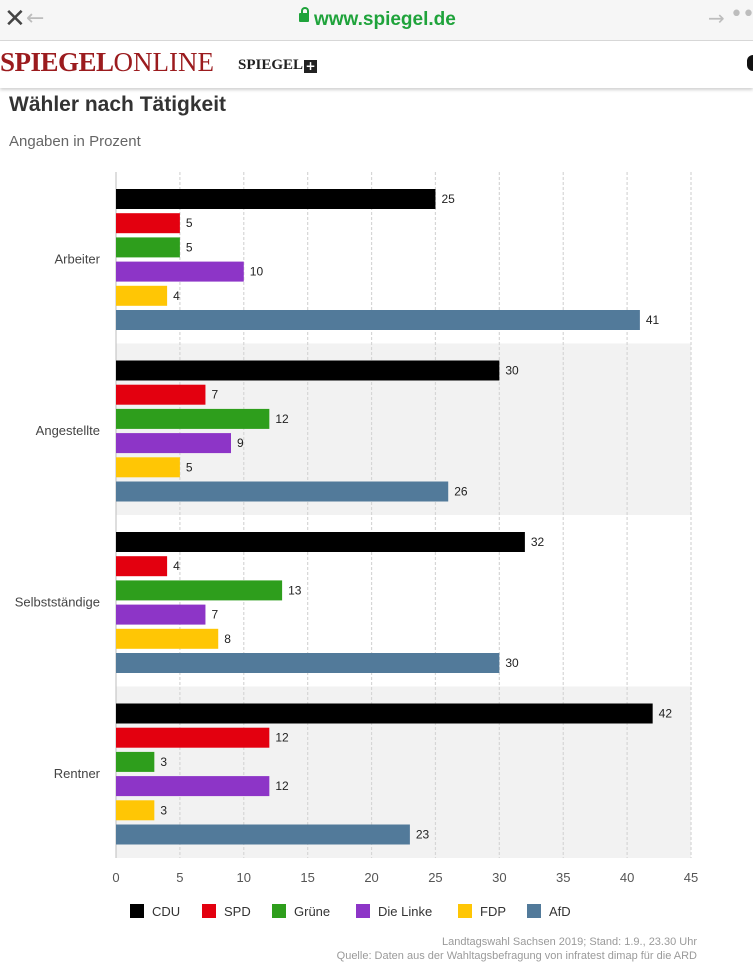 The width and height of the screenshot is (753, 963). I want to click on x-tick-label: 45, so click(691, 877).